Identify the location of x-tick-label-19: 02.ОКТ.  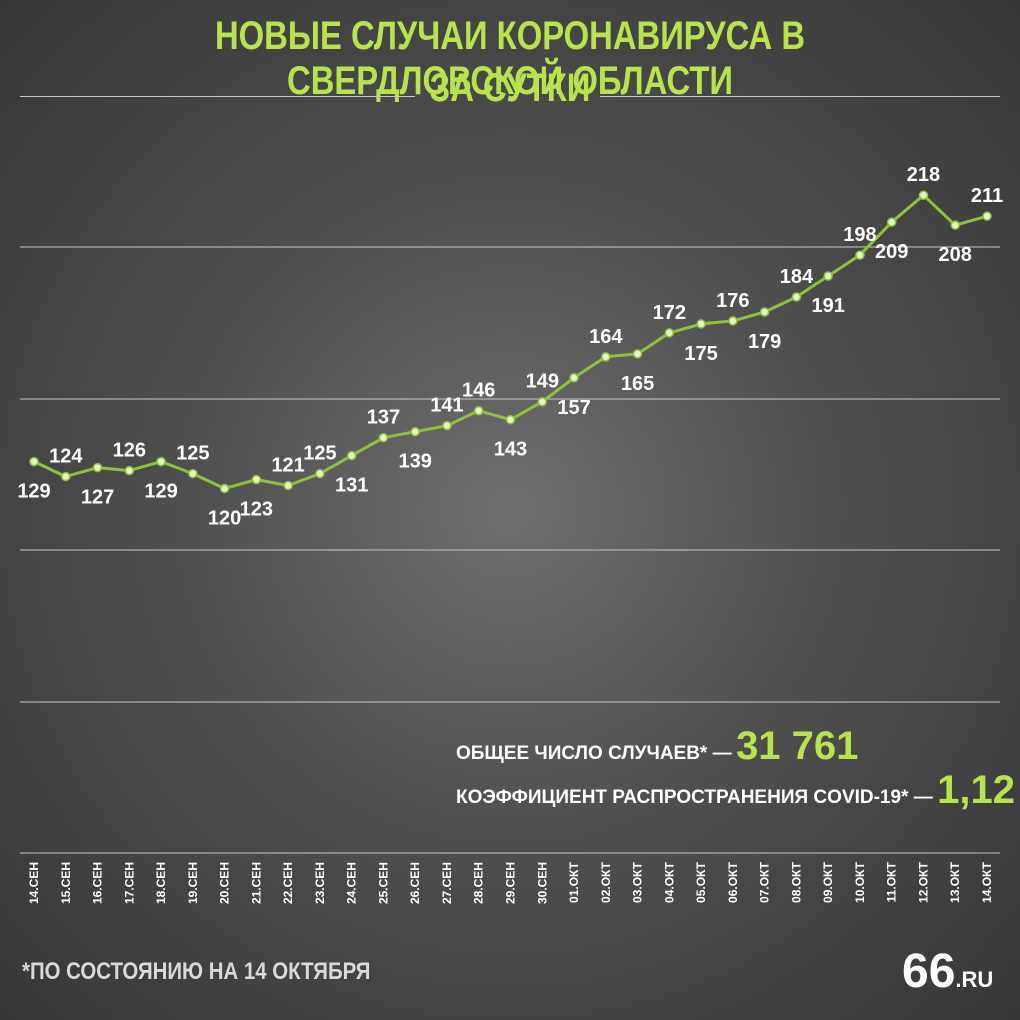
(606, 882).